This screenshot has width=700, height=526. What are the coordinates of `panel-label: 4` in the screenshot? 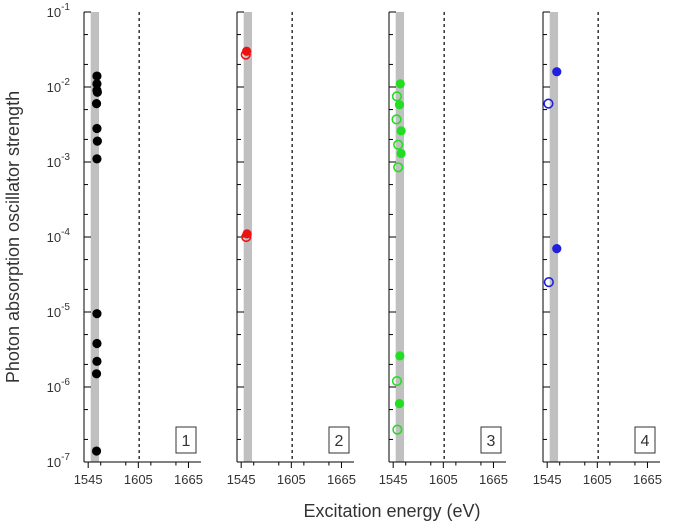 It's located at (645, 441).